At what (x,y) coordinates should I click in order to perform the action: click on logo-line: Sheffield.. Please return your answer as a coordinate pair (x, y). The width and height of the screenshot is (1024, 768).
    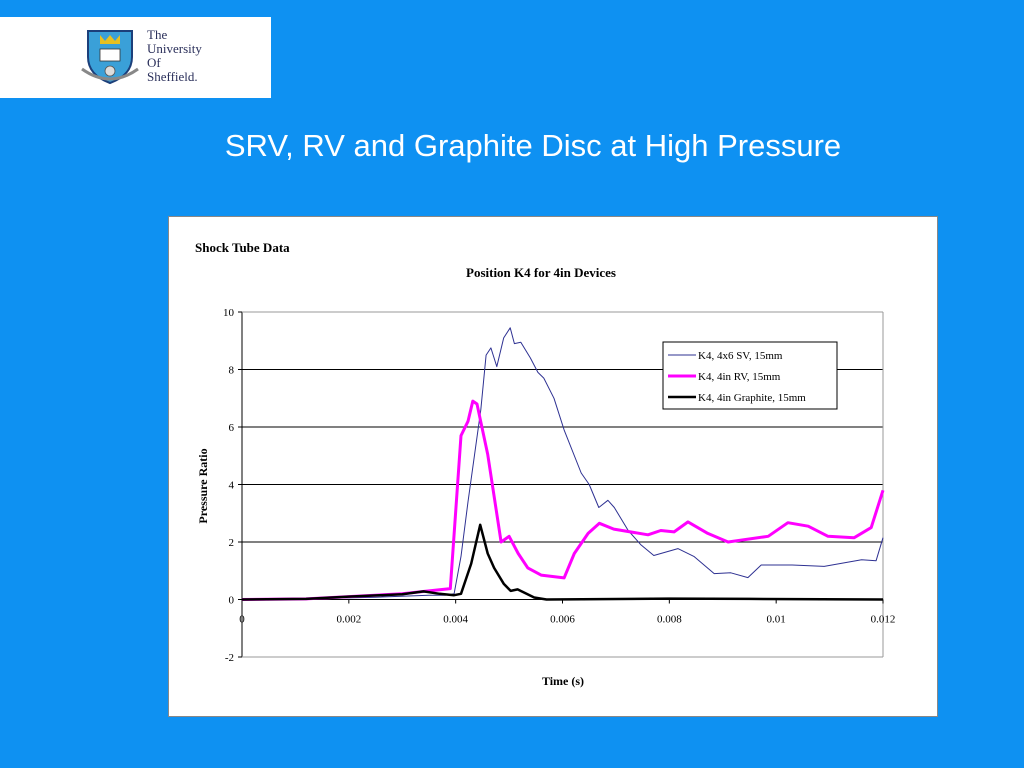
    Looking at the image, I should click on (172, 76).